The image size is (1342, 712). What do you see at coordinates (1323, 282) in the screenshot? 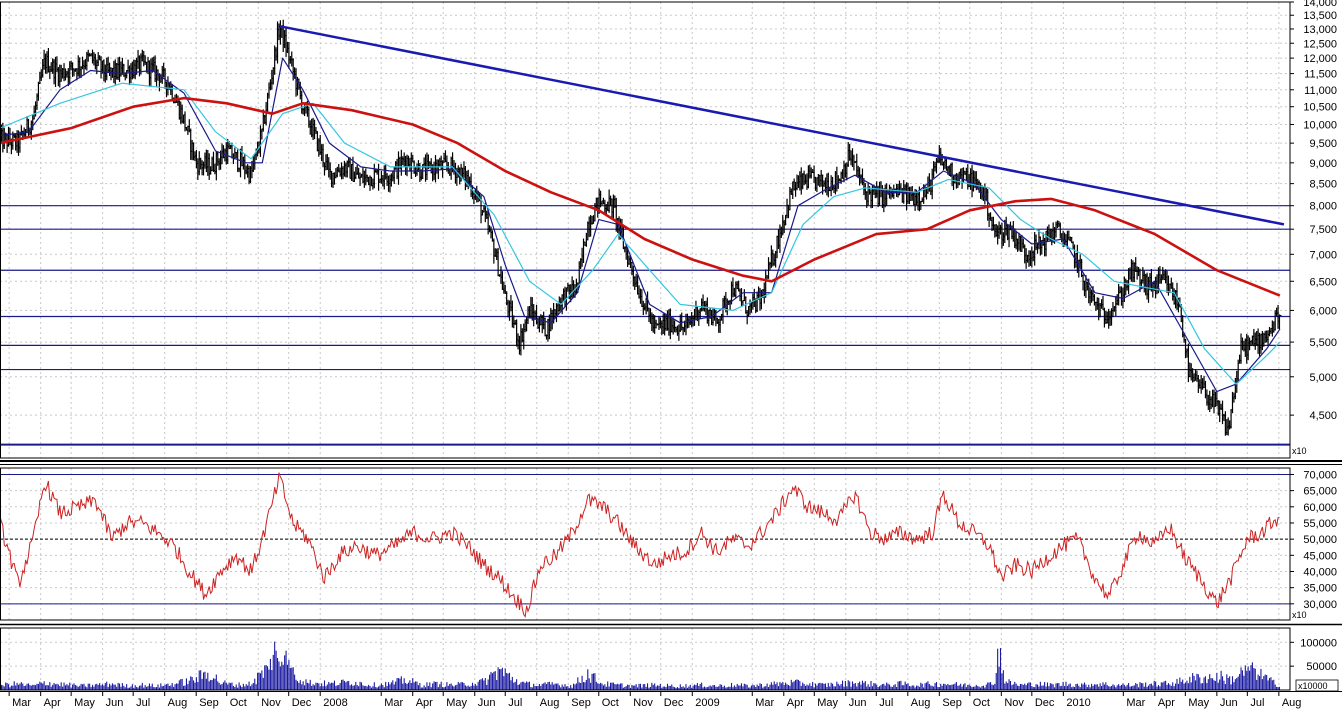
I see `price-tick-label: 6,500` at bounding box center [1323, 282].